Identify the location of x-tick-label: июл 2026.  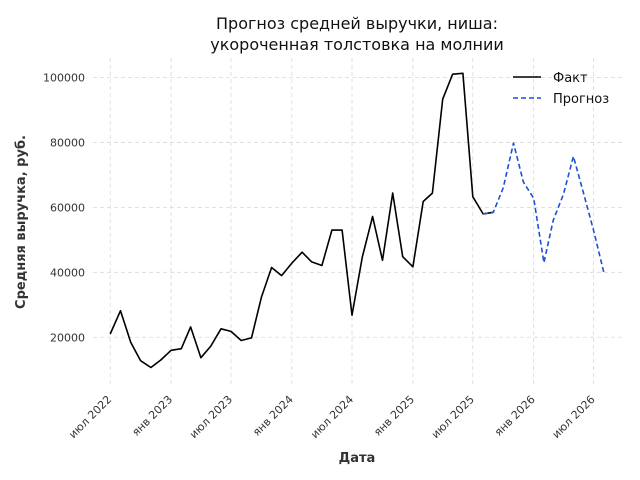
(574, 417).